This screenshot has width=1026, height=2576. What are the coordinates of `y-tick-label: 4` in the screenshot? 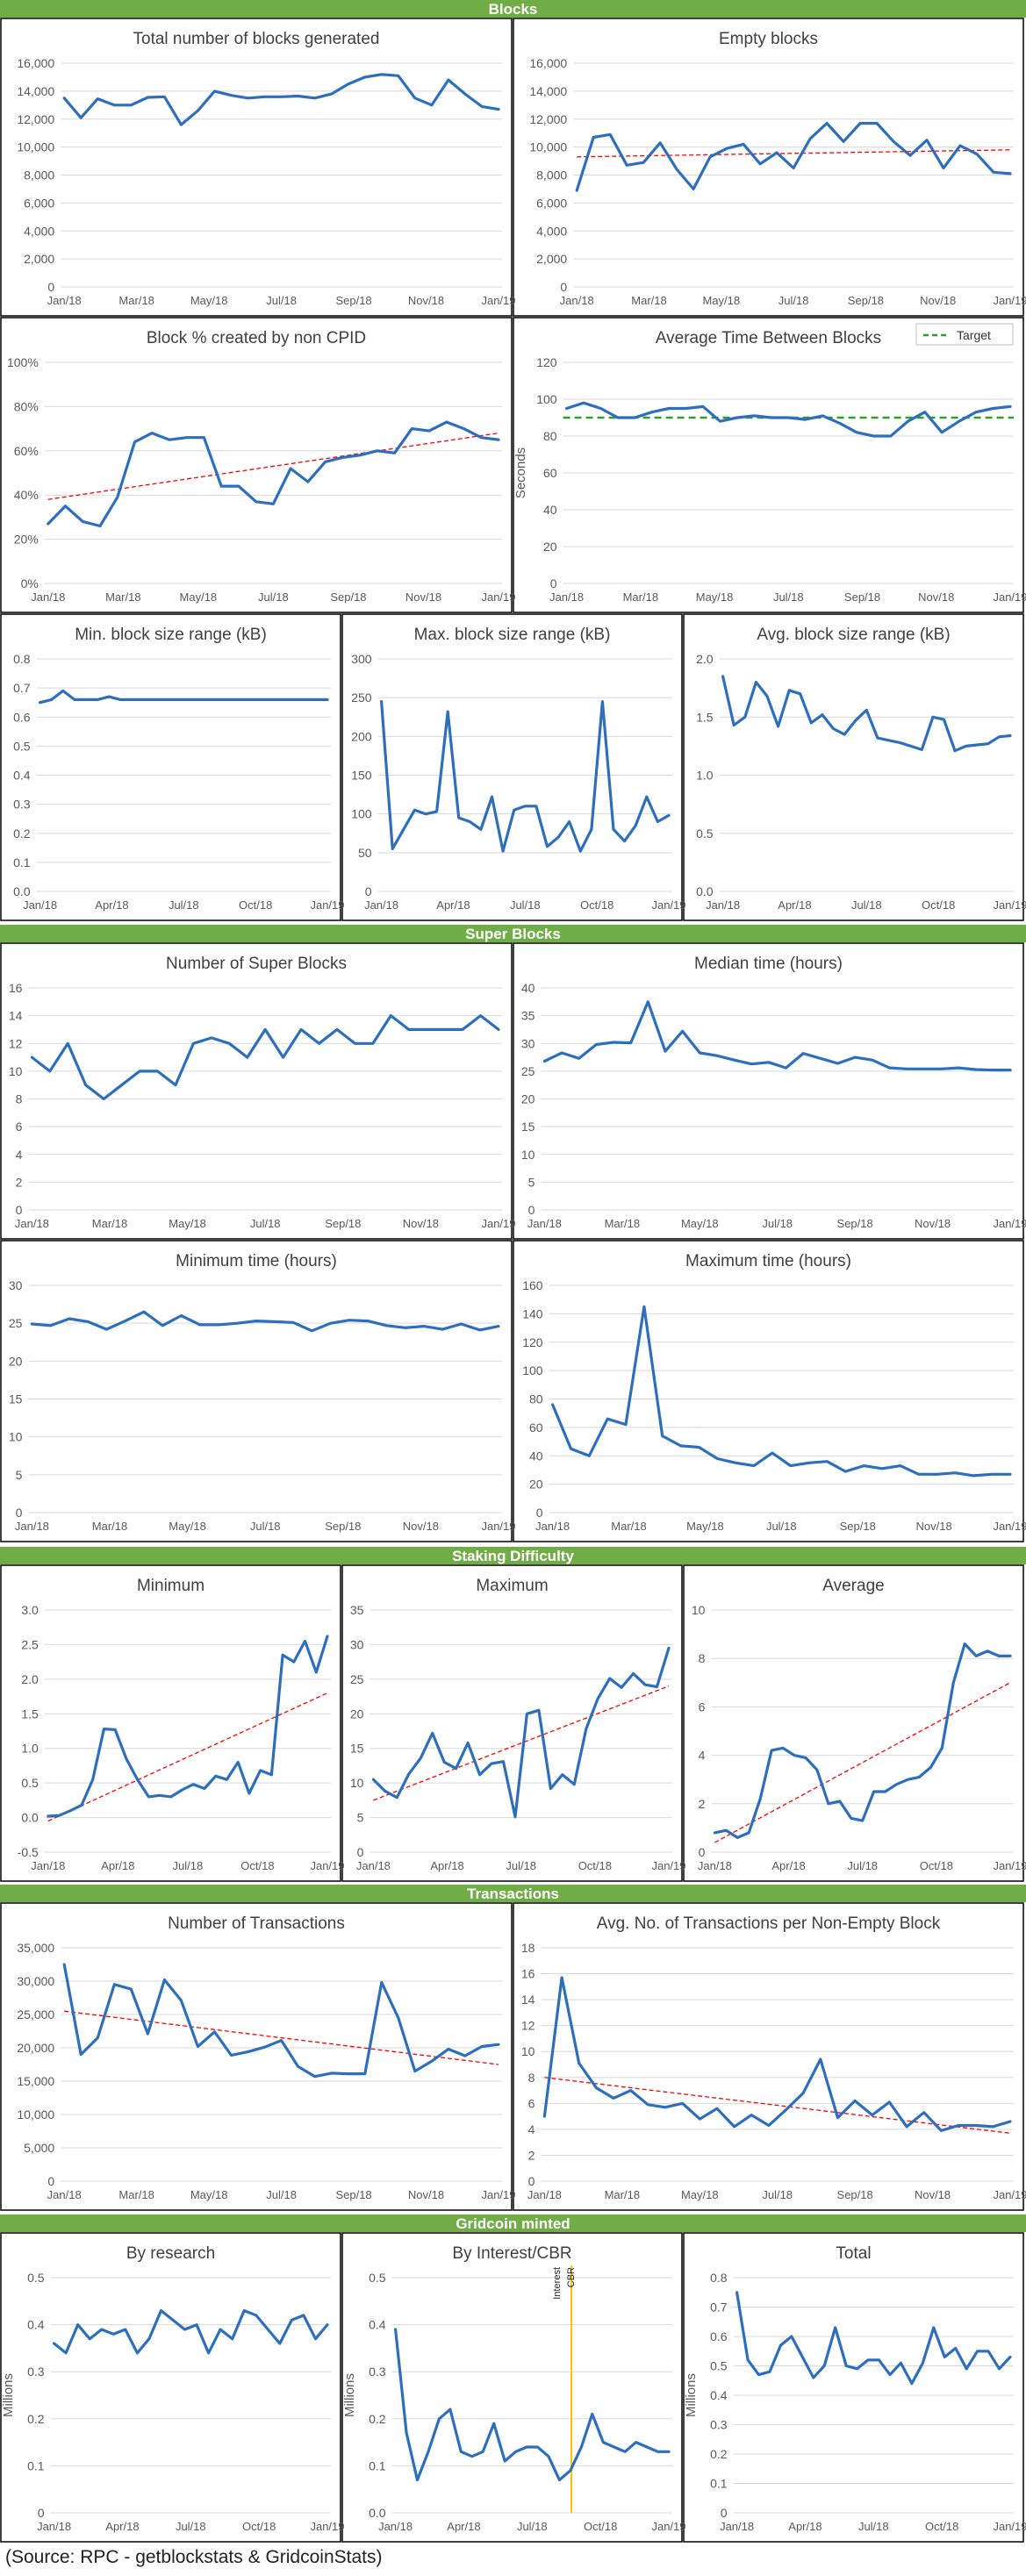 It's located at (531, 2129).